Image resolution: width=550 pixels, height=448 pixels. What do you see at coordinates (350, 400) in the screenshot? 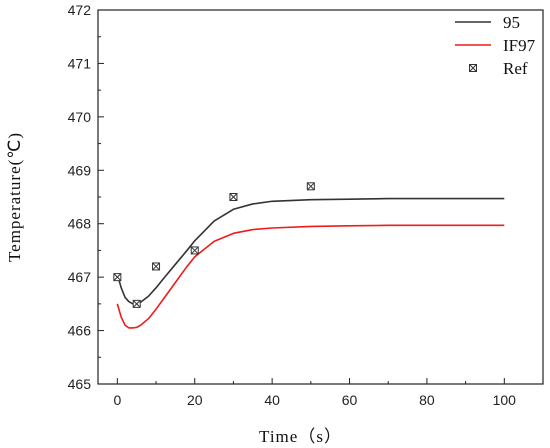
I see `x-tick-label: 60` at bounding box center [350, 400].